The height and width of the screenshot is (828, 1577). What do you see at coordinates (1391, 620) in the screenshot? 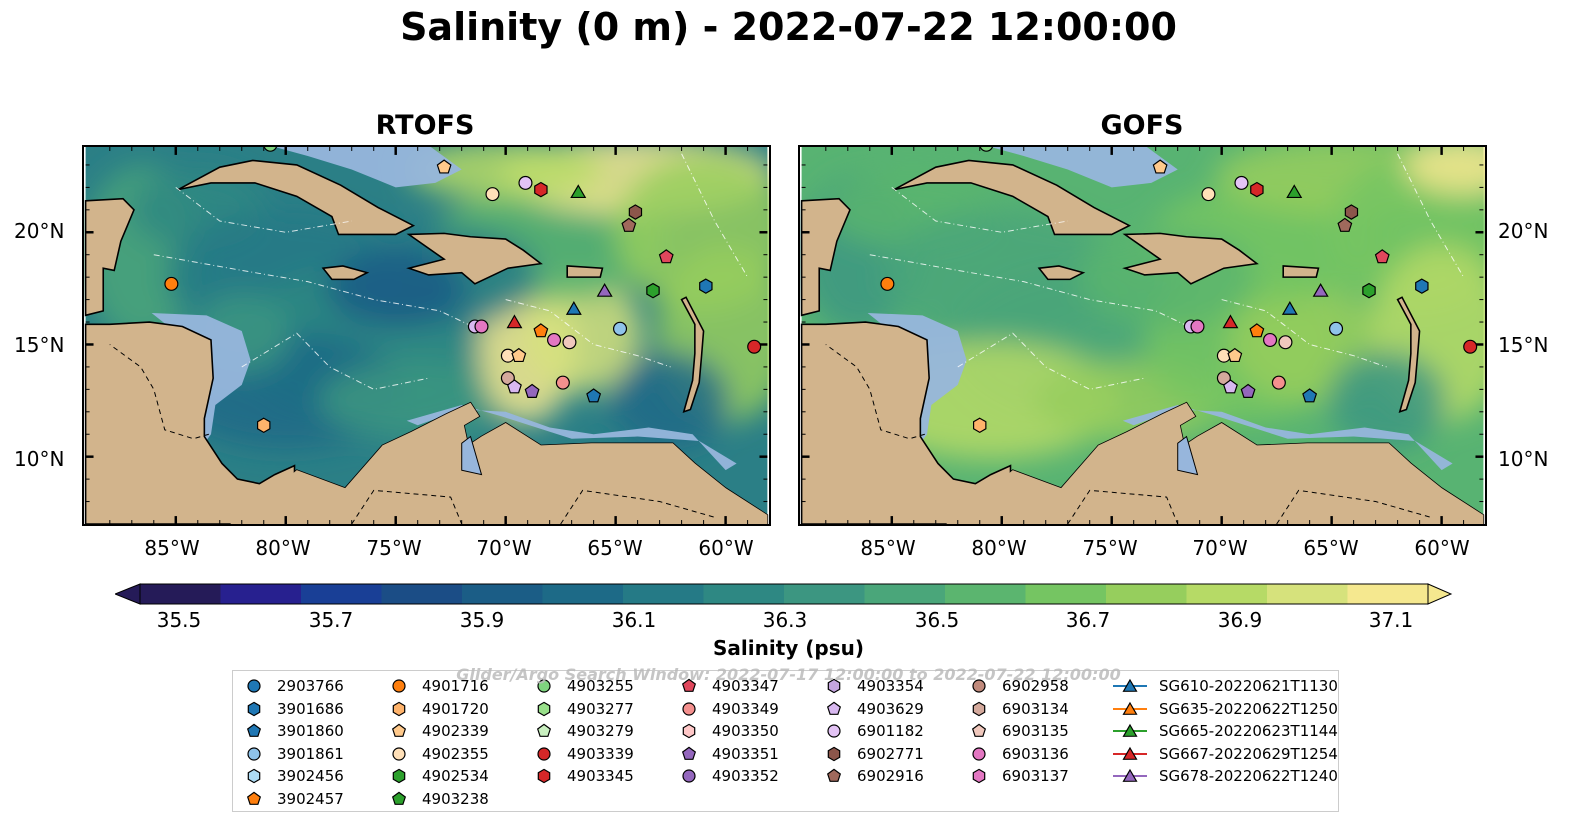
I see `colorbar-tick-label: 37.1` at bounding box center [1391, 620].